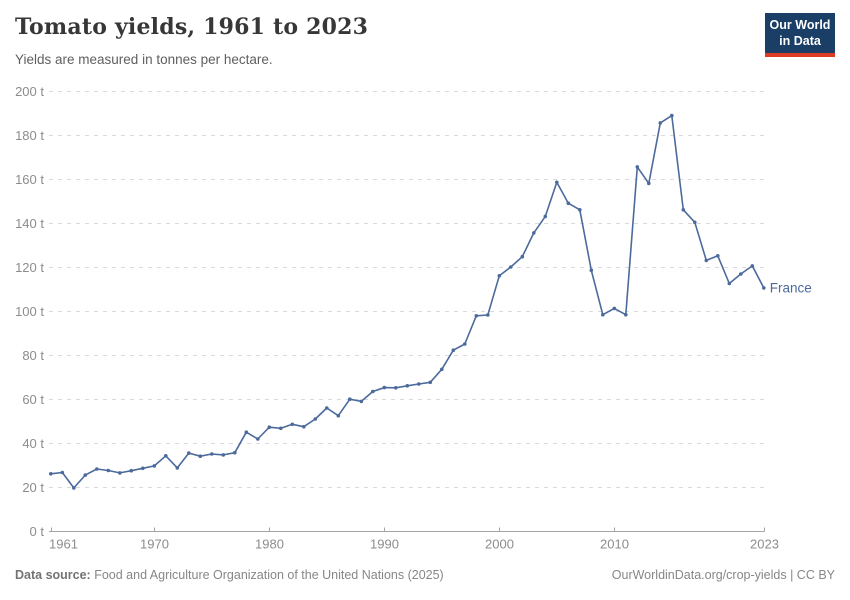  What do you see at coordinates (557, 182) in the screenshot?
I see `data-point-2005` at bounding box center [557, 182].